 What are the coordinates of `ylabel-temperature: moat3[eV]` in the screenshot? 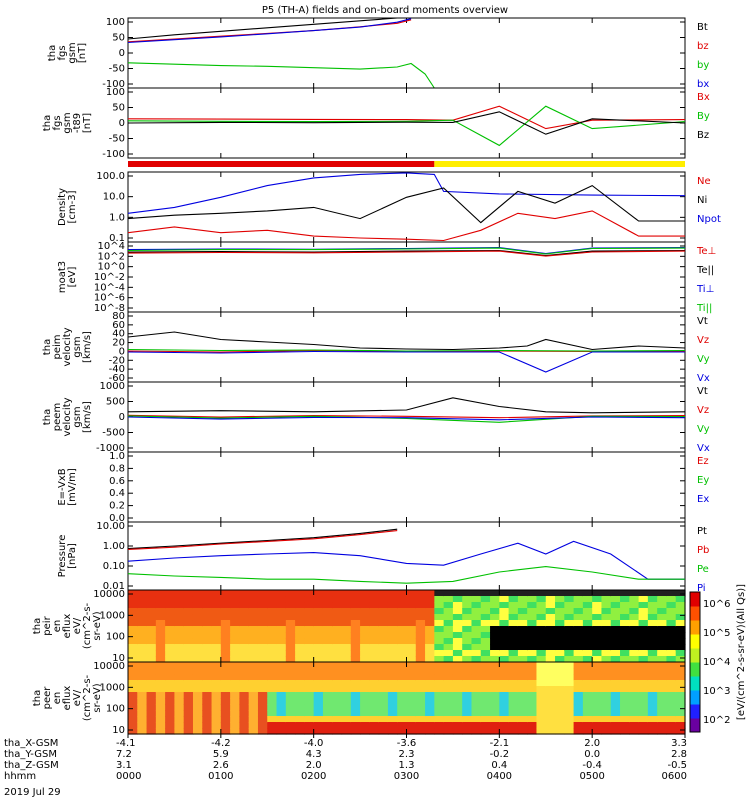 It's located at (67, 277).